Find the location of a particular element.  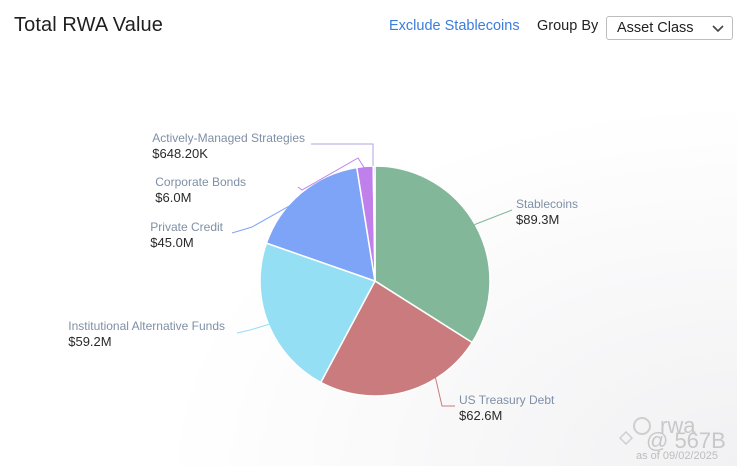

watermark-brand: rwa is located at coordinates (678, 425).